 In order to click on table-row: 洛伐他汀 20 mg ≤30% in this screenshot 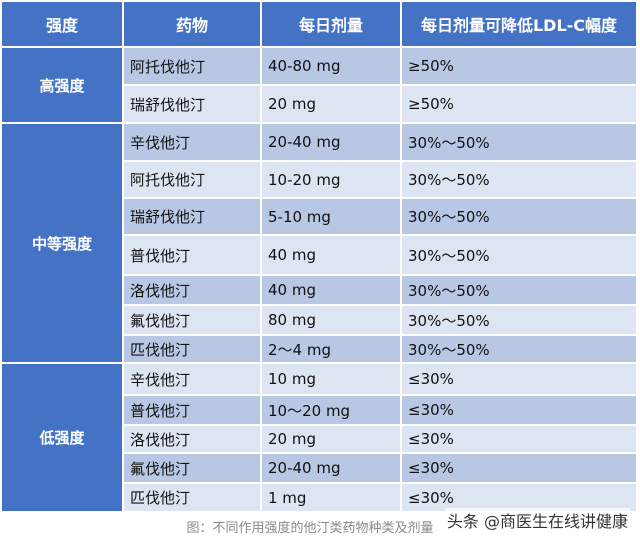, I will do `click(319, 439)`.